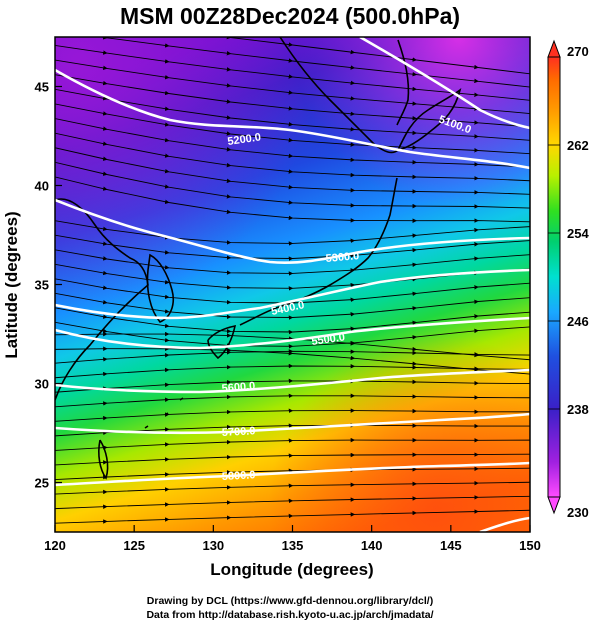 This screenshot has height=625, width=599. What do you see at coordinates (530, 545) in the screenshot?
I see `x-tick-label: 150` at bounding box center [530, 545].